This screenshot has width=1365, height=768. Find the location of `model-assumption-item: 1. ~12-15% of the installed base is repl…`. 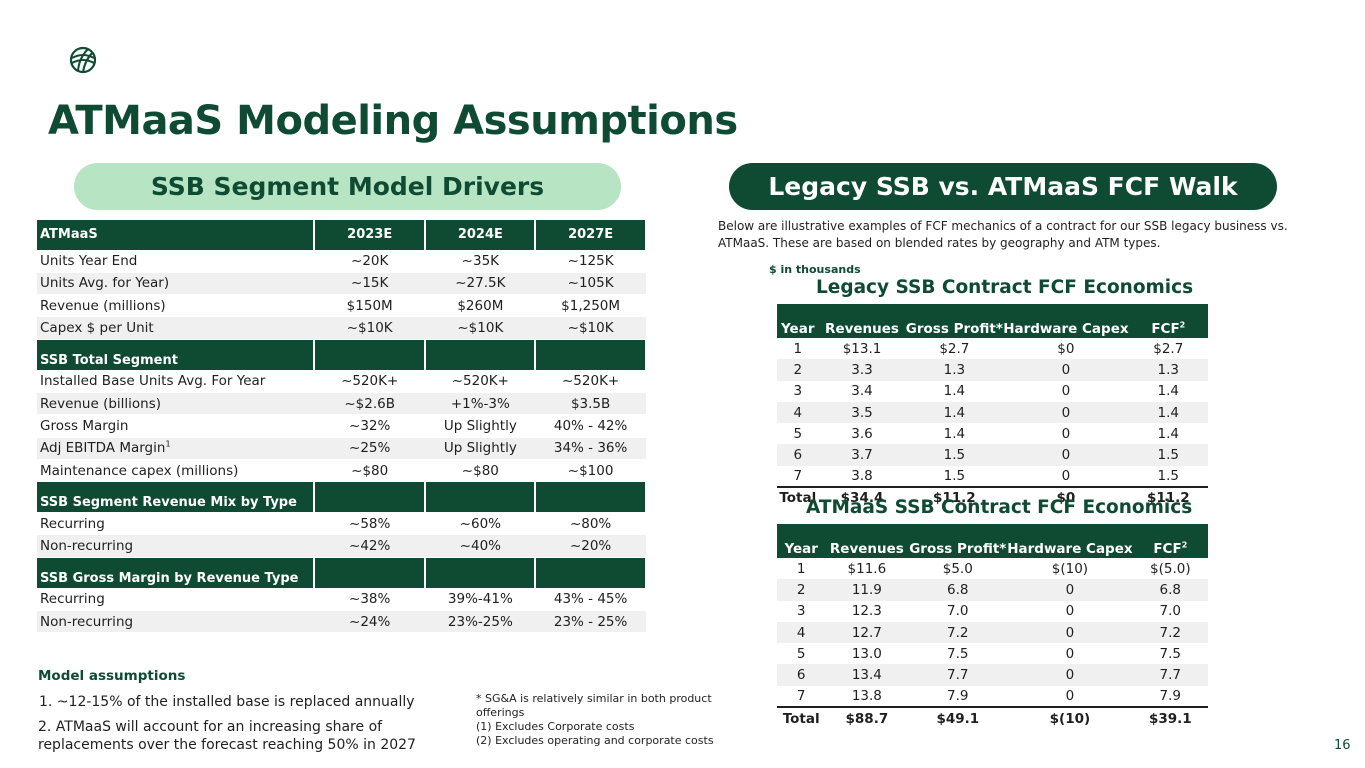

model-assumption-item: 1. ~12-15% of the installed base is repl… is located at coordinates (227, 702).